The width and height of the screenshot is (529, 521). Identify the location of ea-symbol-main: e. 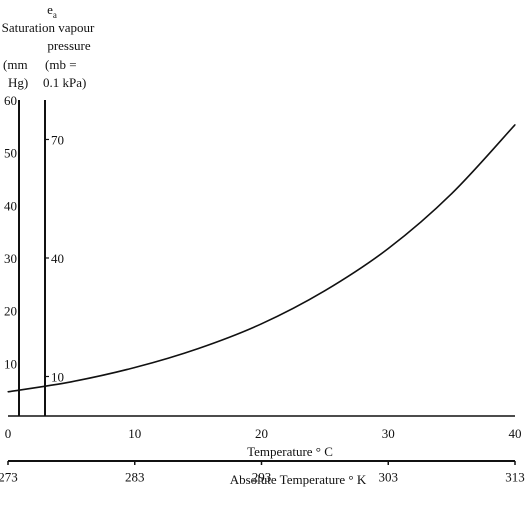
(50, 9).